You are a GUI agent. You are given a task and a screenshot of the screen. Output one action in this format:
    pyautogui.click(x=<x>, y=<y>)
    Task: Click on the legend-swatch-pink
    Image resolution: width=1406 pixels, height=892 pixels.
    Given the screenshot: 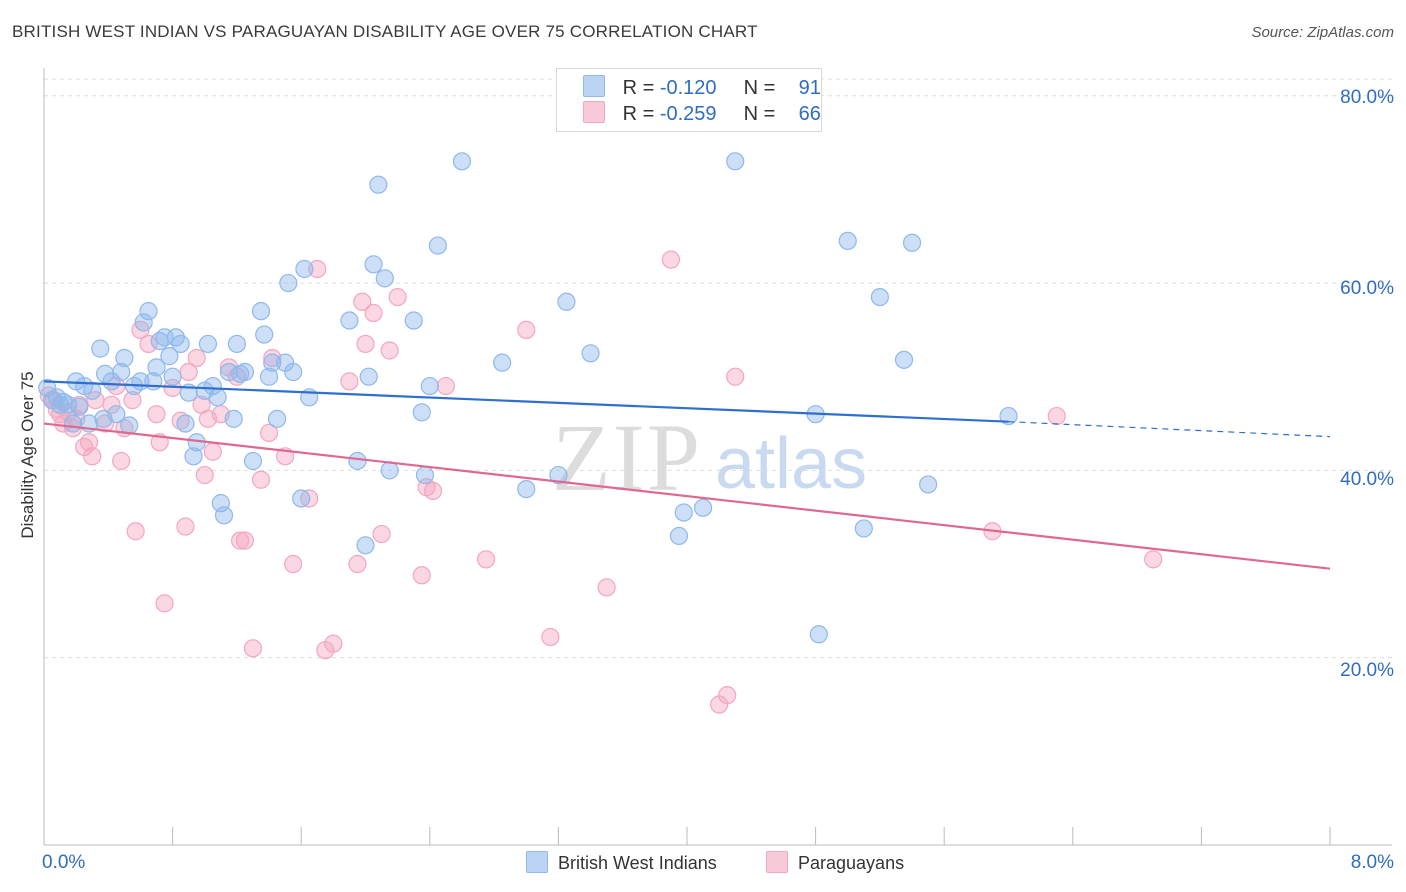 What is the action you would take?
    pyautogui.click(x=777, y=862)
    